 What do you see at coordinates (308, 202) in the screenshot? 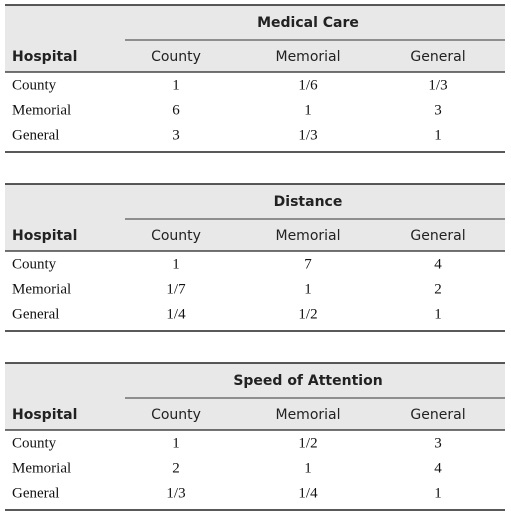
I see `table-title: Distance` at bounding box center [308, 202].